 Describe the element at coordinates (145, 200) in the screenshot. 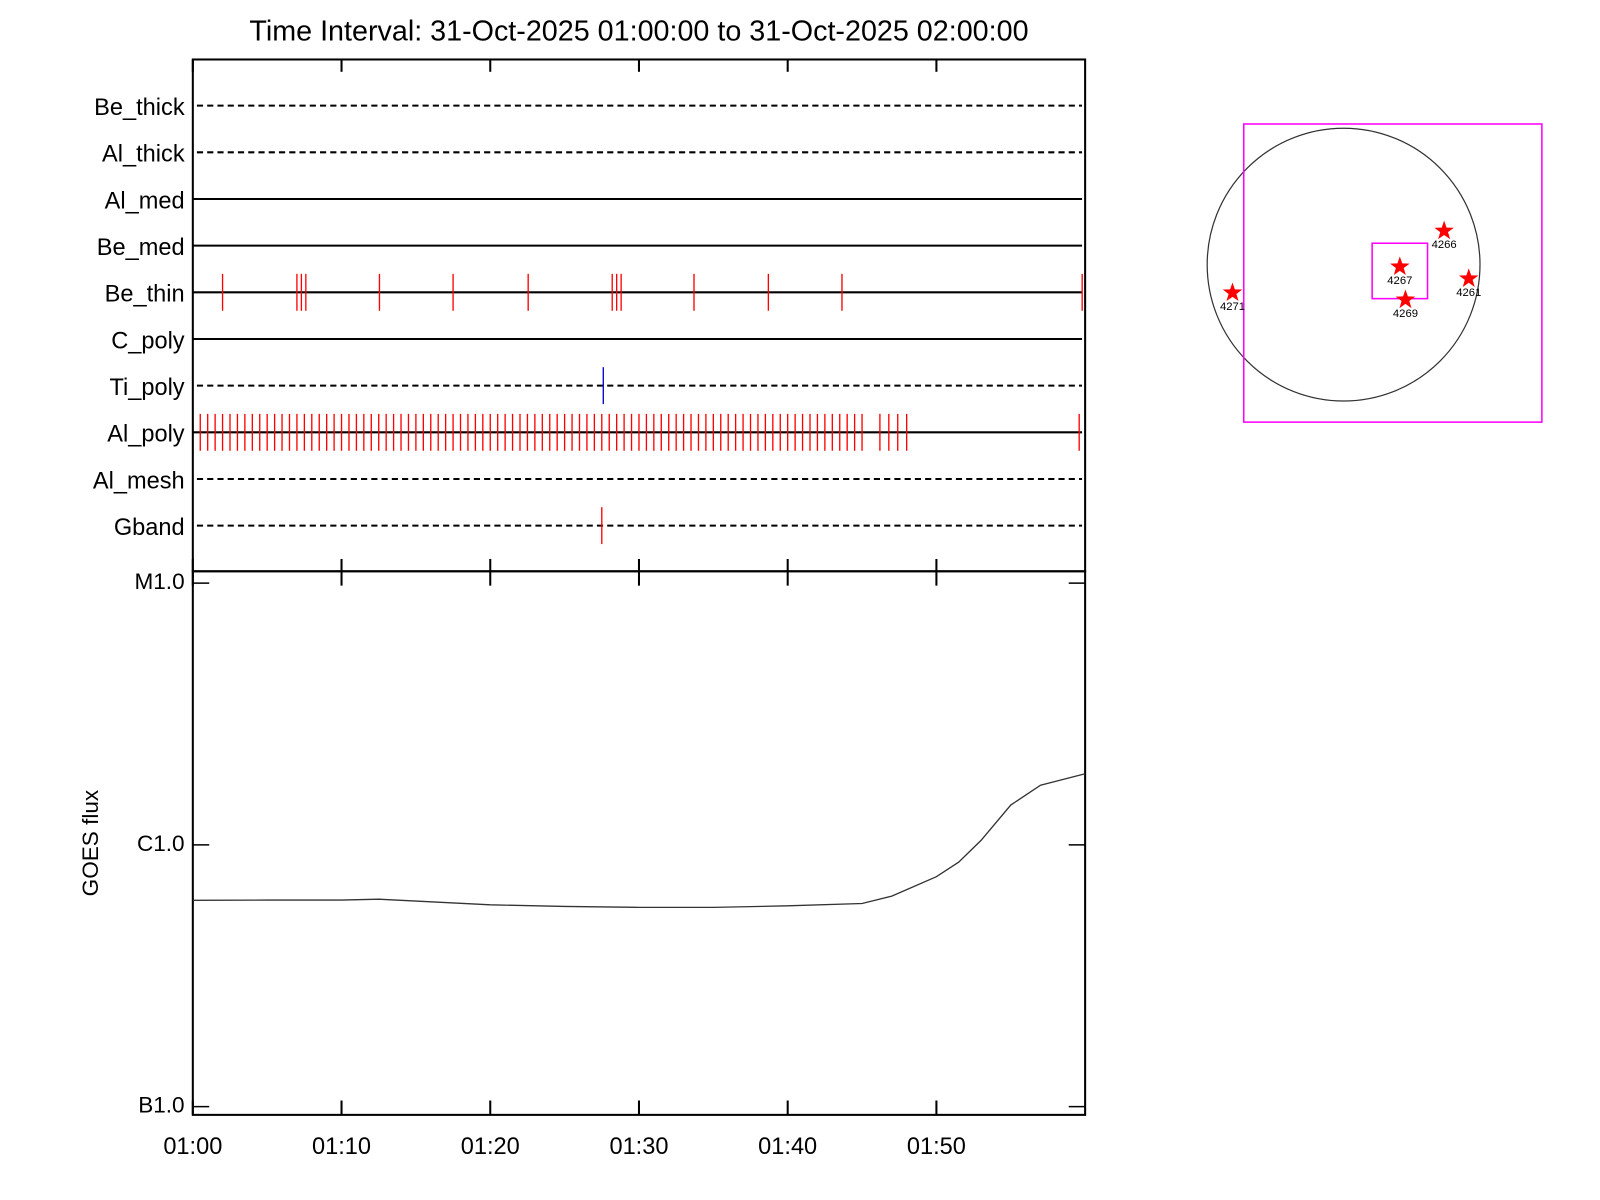

I see `row-label: Al_med` at that location.